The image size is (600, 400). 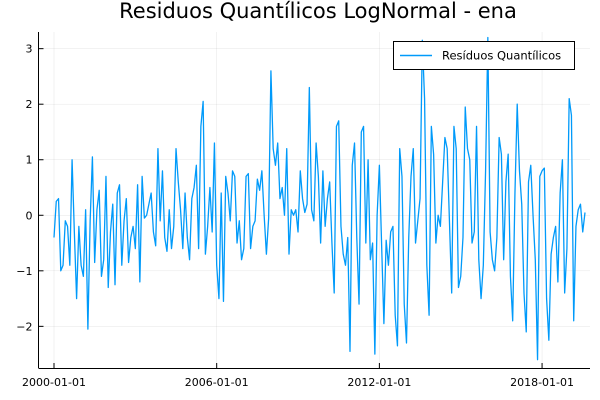 I want to click on chart-title: Residuos Quantílicos LogNormal - ena, so click(x=318, y=11).